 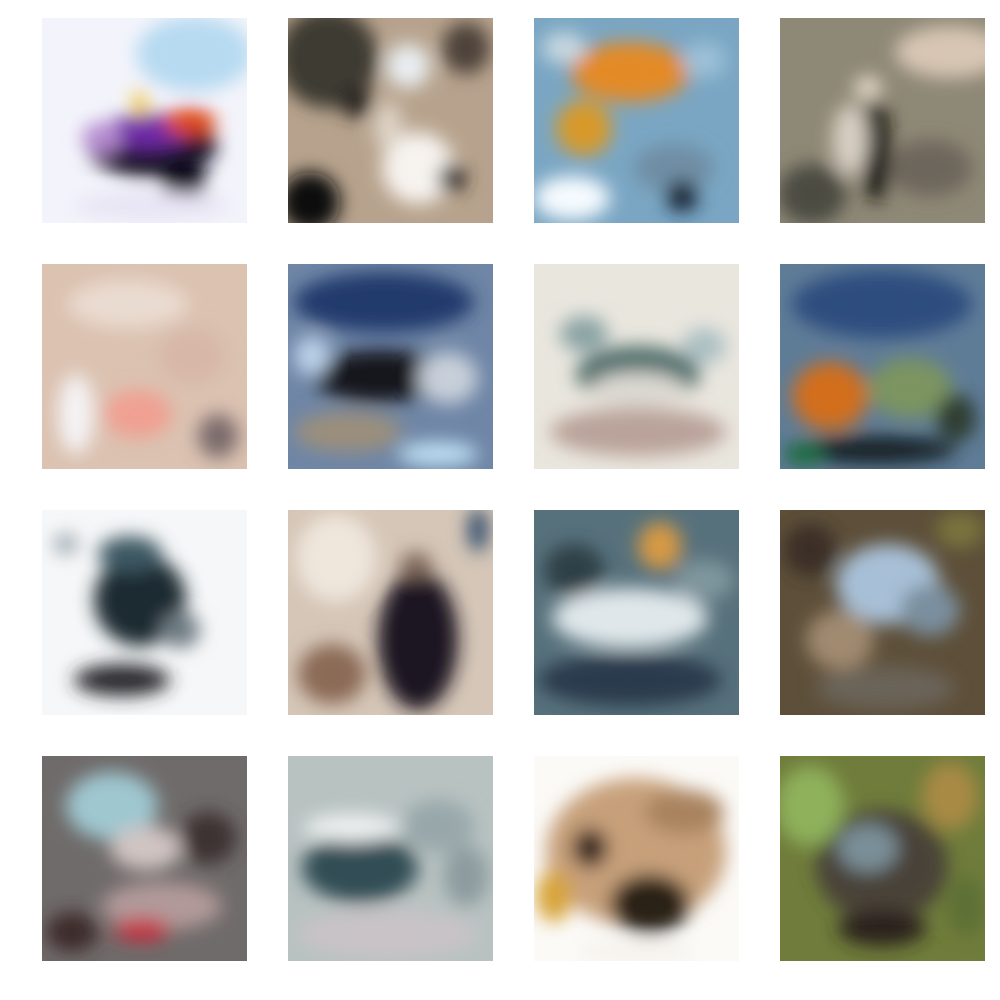 I want to click on tile-r2c1-blurry-skin-image, so click(x=144, y=366).